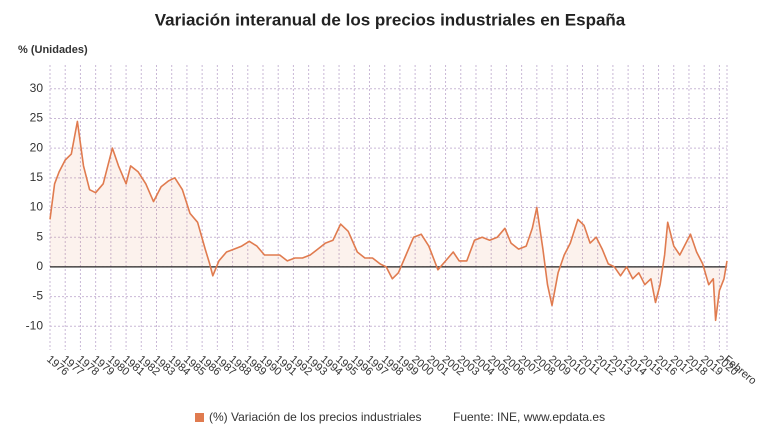  I want to click on y-tick-label: 15, so click(37, 177).